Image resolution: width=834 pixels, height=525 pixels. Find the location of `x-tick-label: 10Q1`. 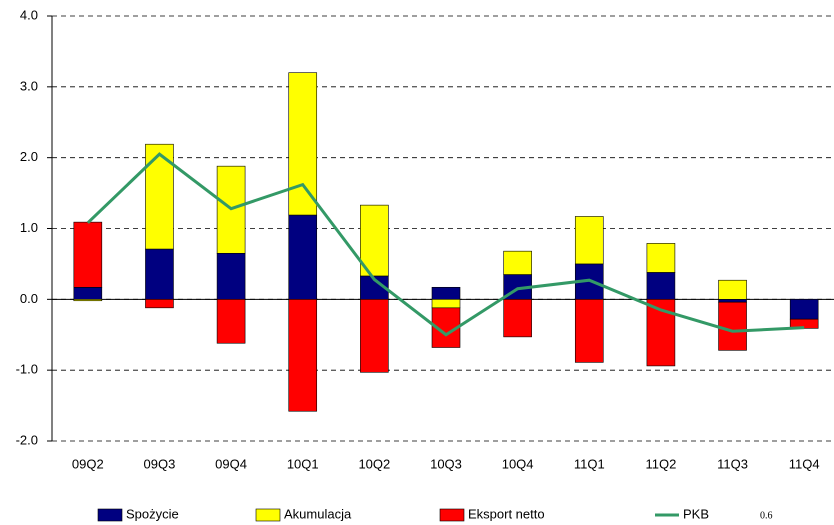

x-tick-label: 10Q1 is located at coordinates (303, 463).